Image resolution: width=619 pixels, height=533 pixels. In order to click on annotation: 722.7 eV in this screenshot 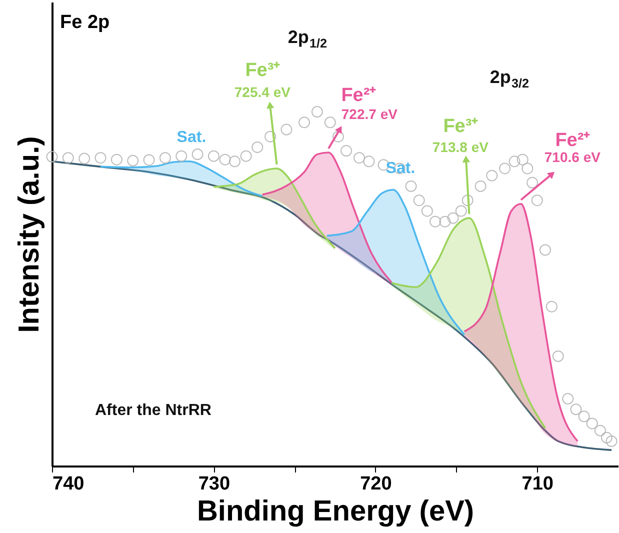, I will do `click(369, 114)`.